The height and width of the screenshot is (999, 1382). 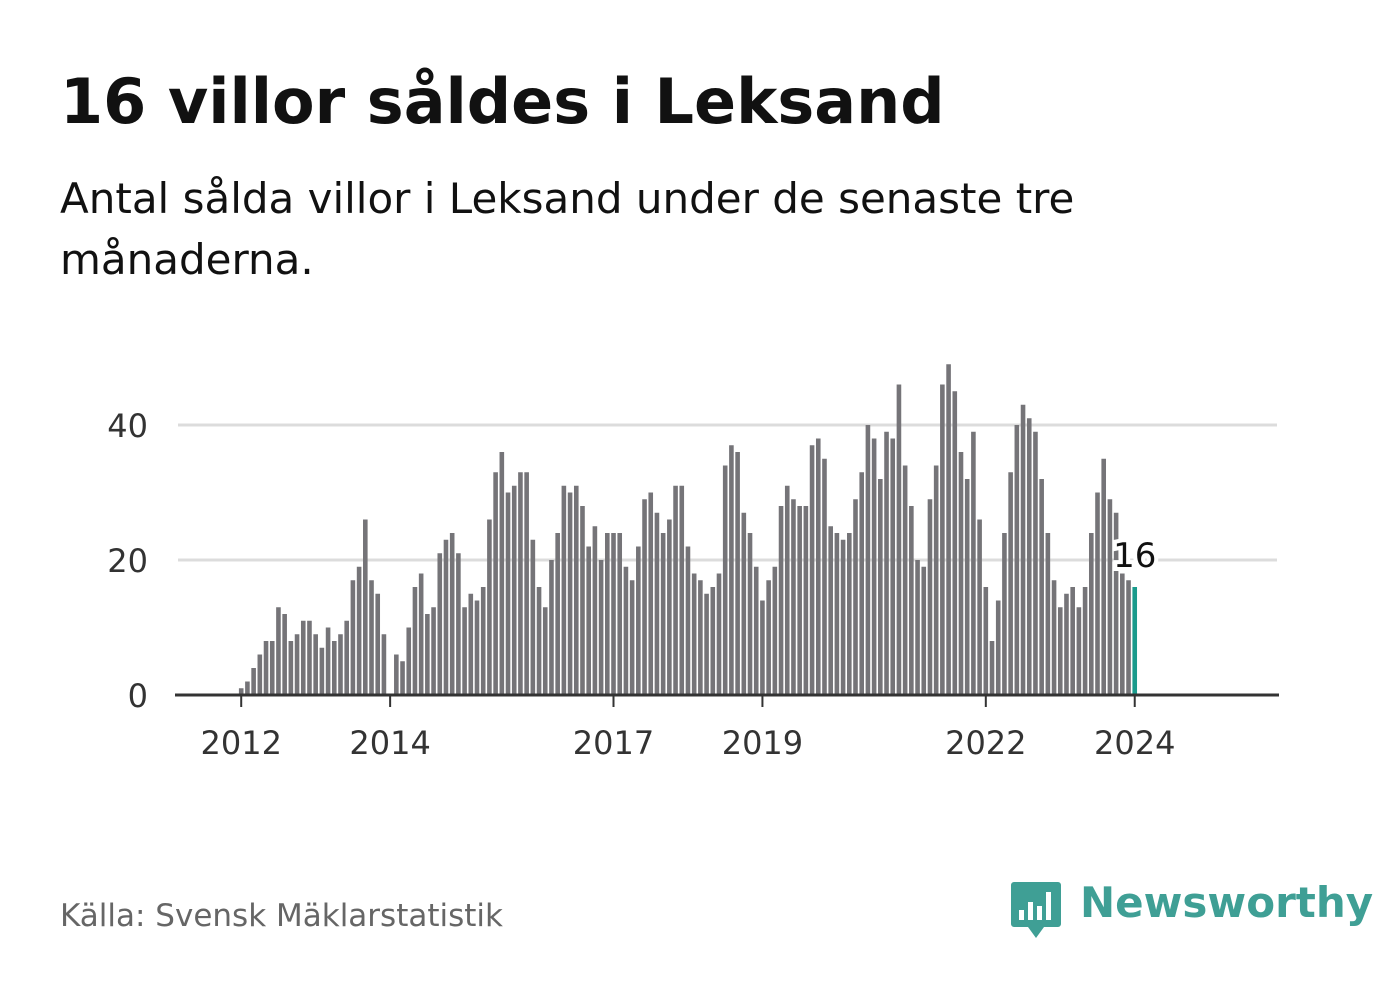 I want to click on y-tick-label: 0, so click(x=138, y=696).